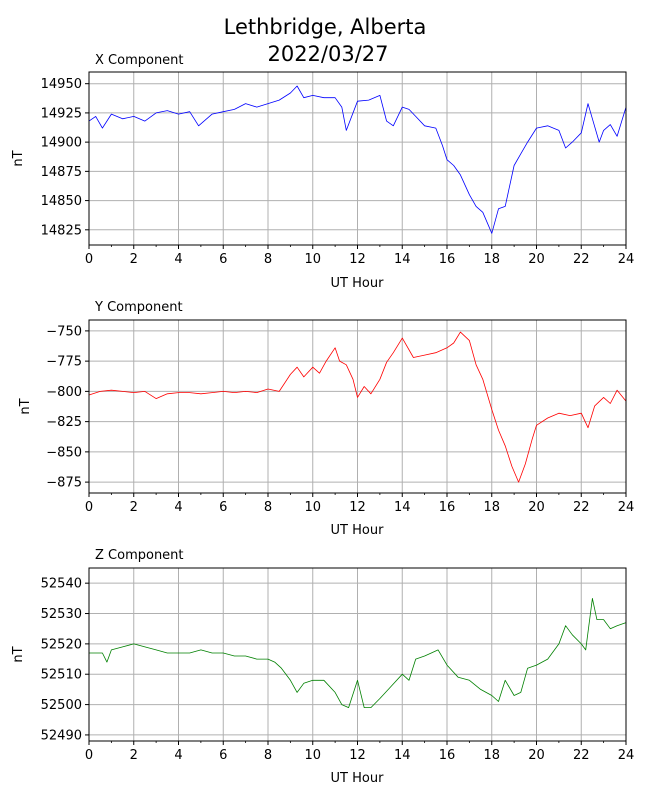  Describe the element at coordinates (357, 507) in the screenshot. I see `y-component-x-tick-label: 12` at that location.